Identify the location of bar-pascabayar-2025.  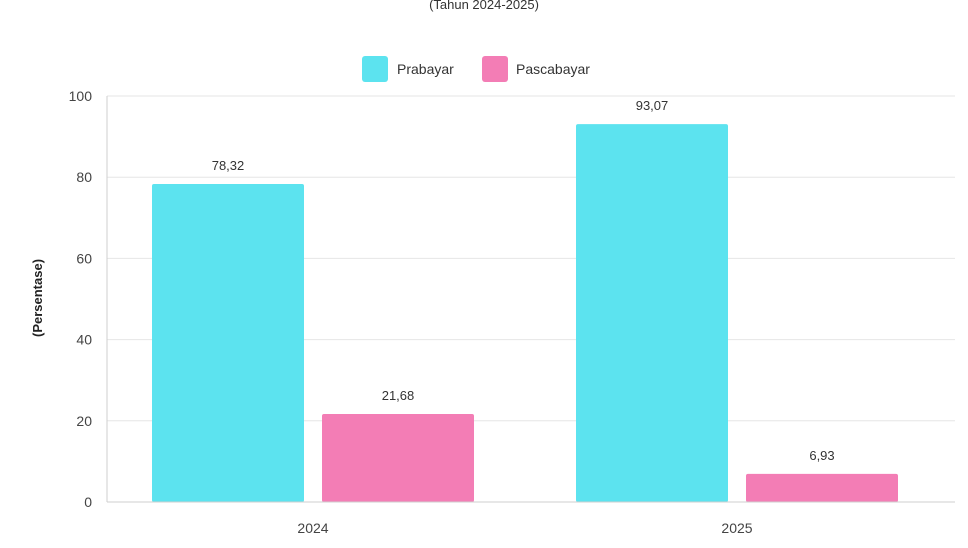
(822, 487).